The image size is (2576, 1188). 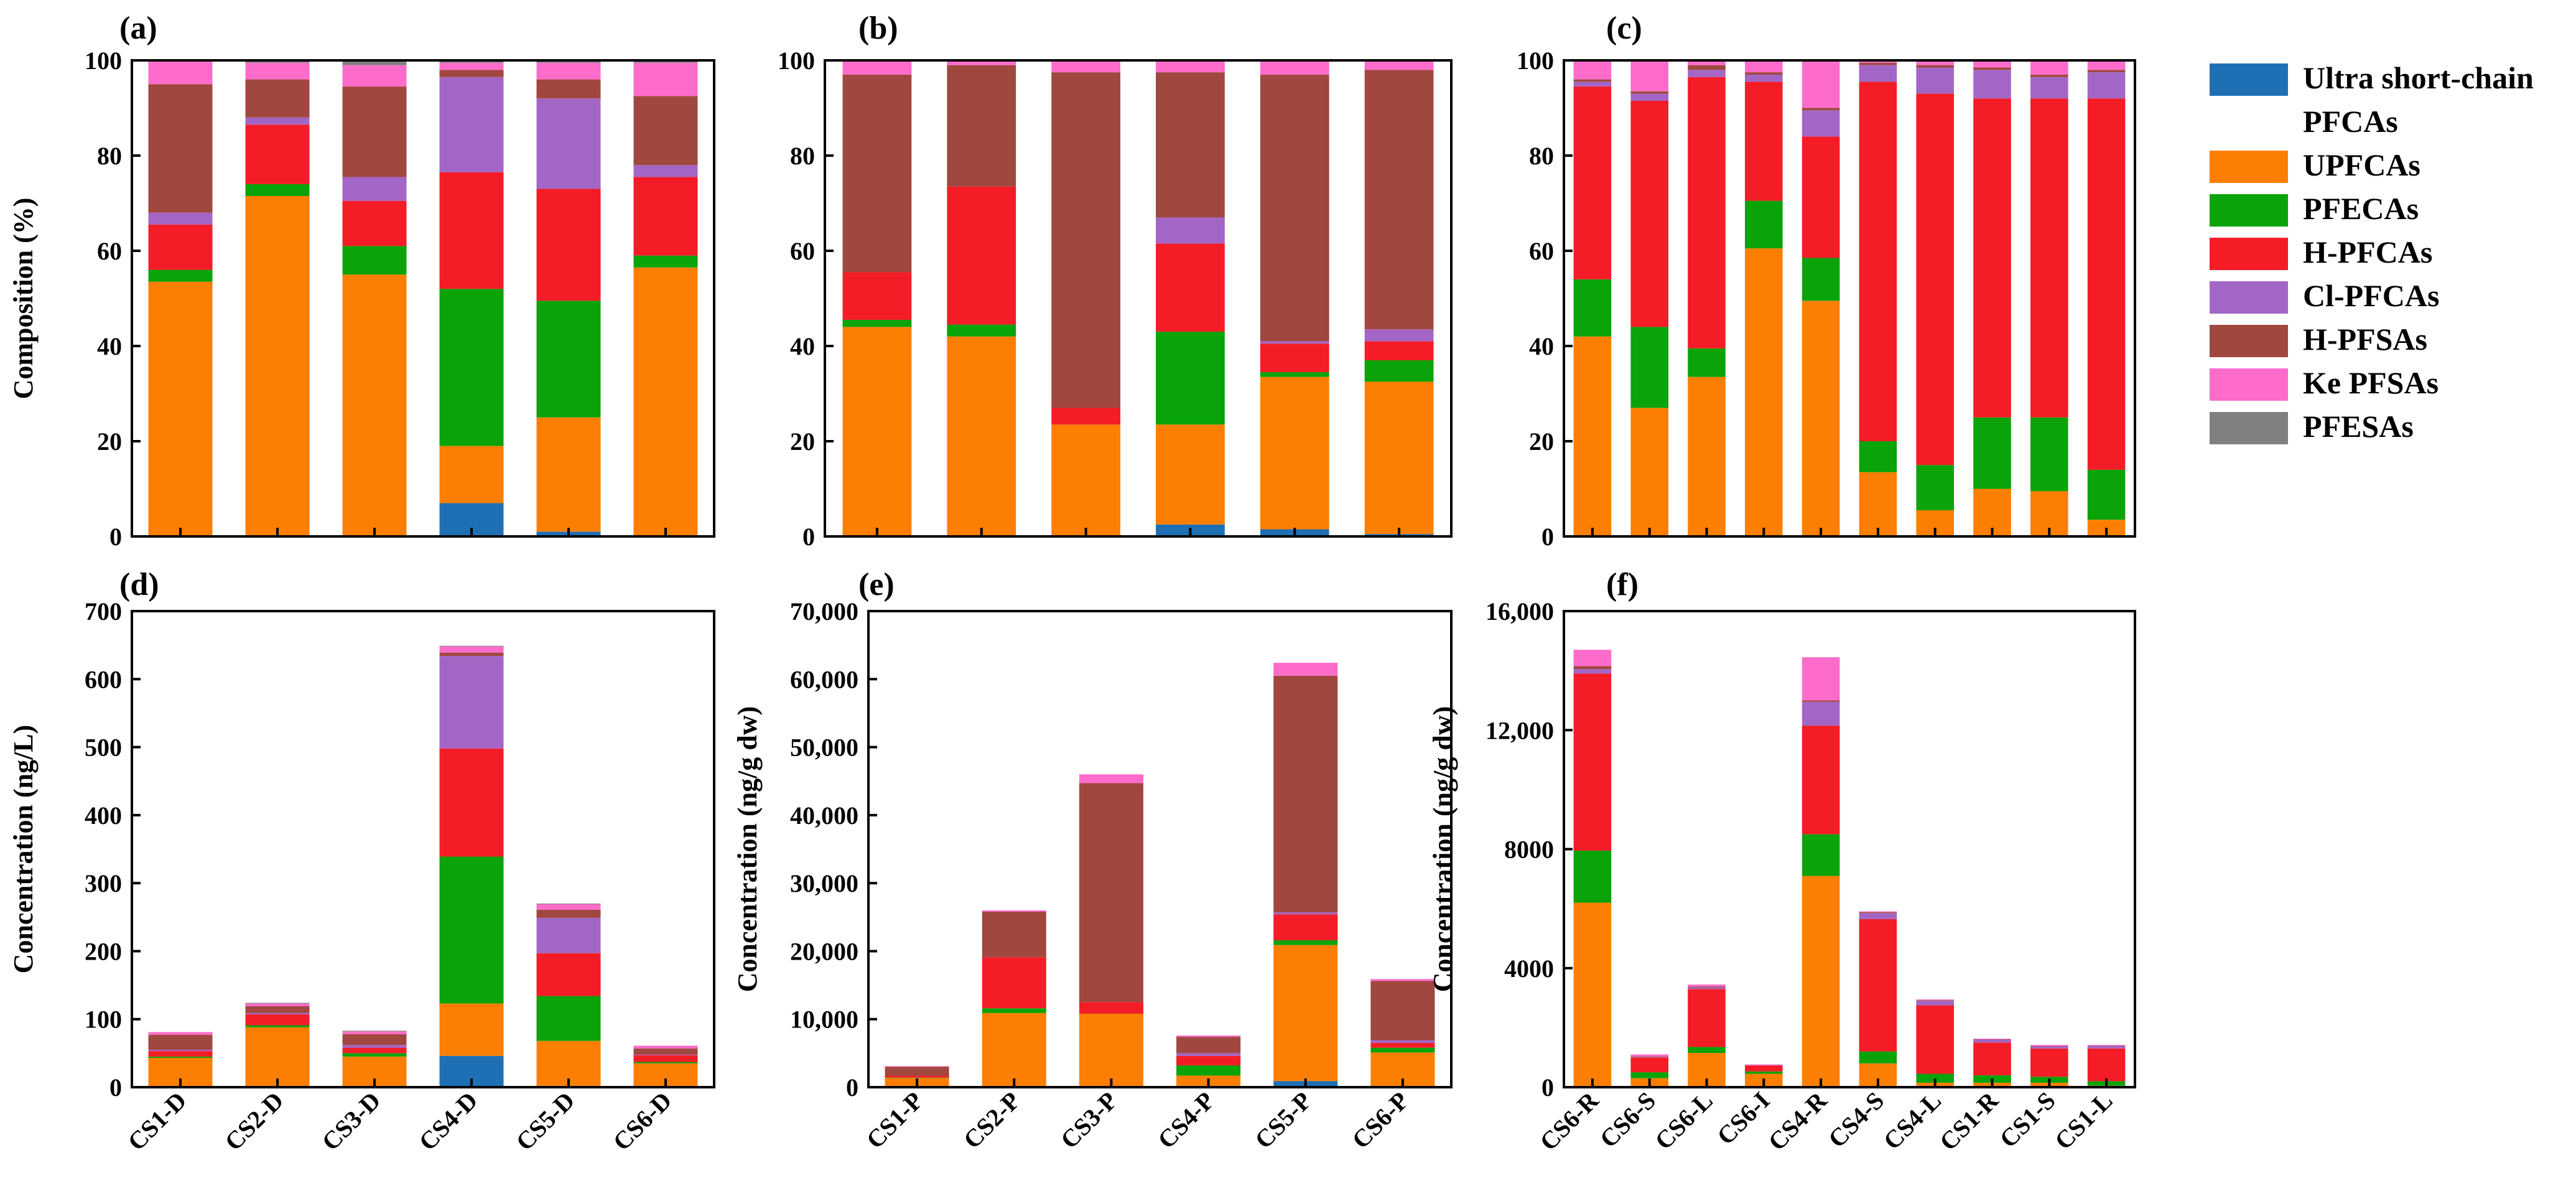 I want to click on bar-segment-cs2-p-pfecas, so click(x=981, y=330).